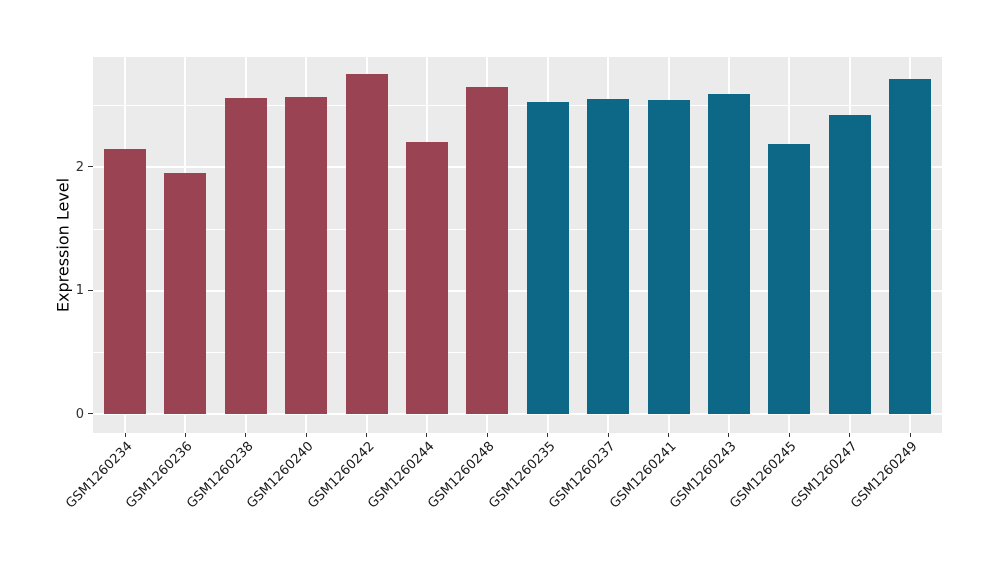 The height and width of the screenshot is (580, 1000). I want to click on bar-GSM1260237, so click(608, 256).